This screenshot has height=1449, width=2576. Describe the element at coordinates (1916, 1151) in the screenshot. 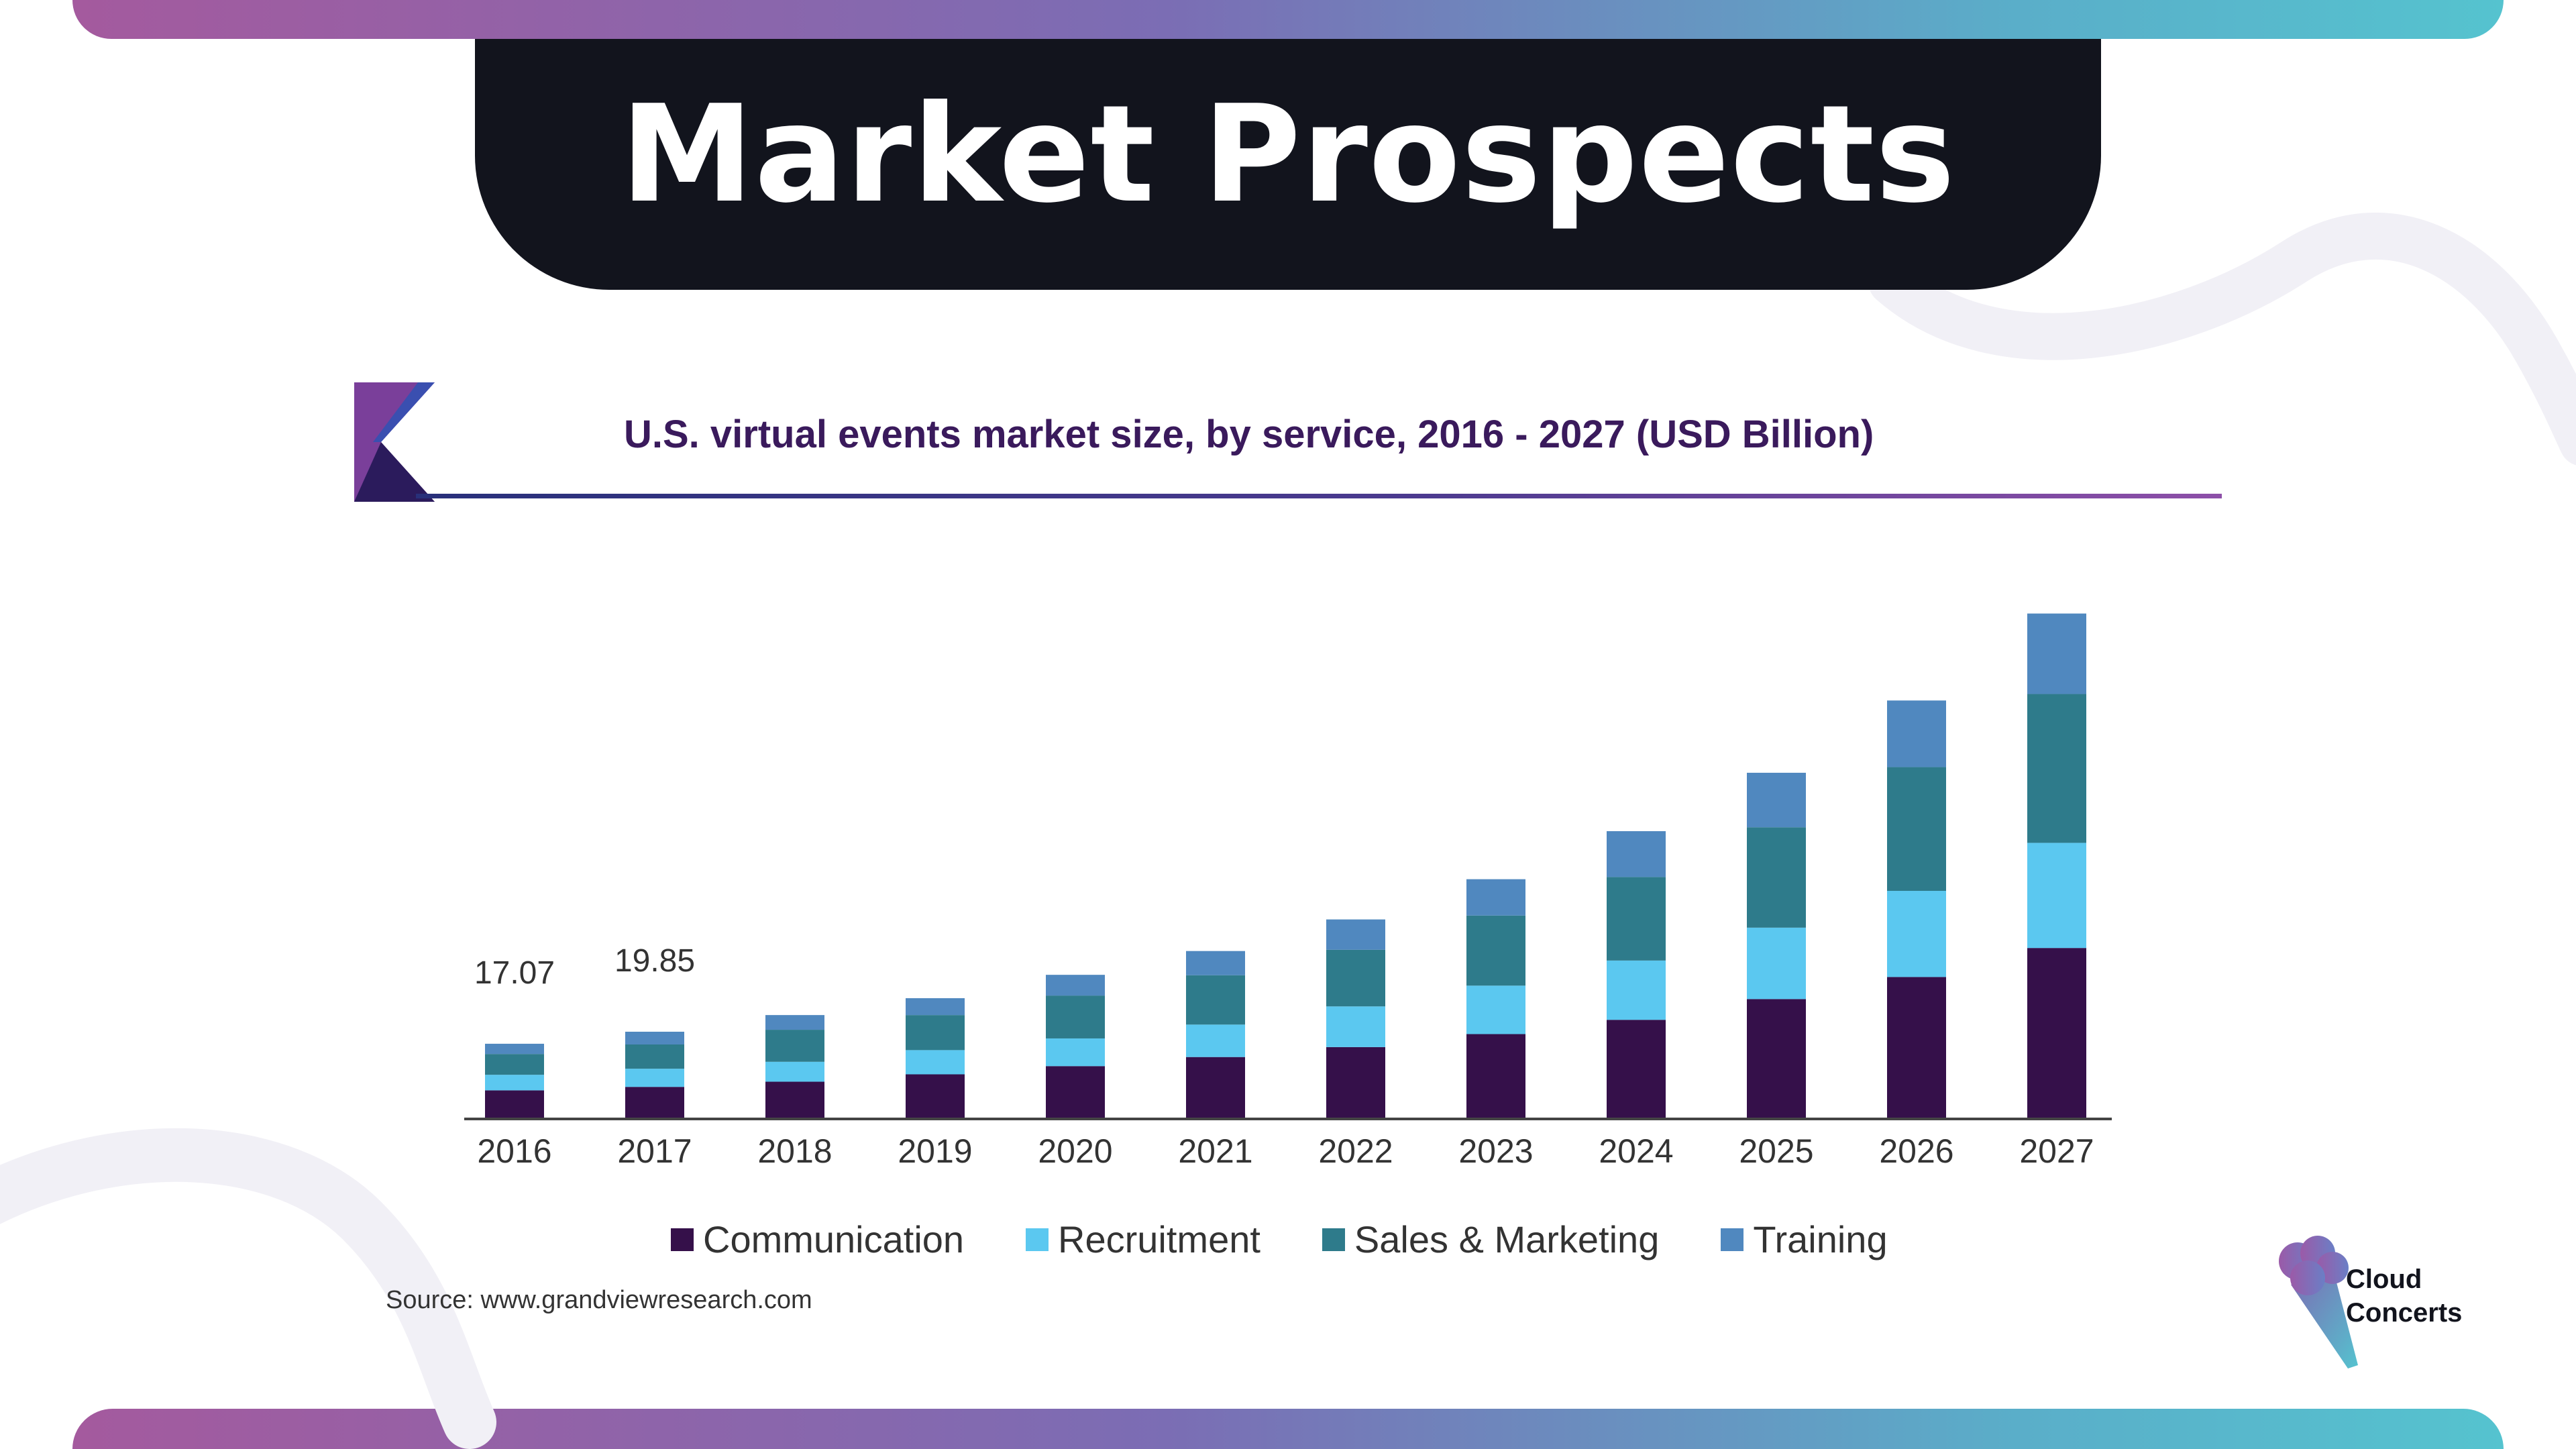

I see `x-tick-label-2026: 2026` at that location.